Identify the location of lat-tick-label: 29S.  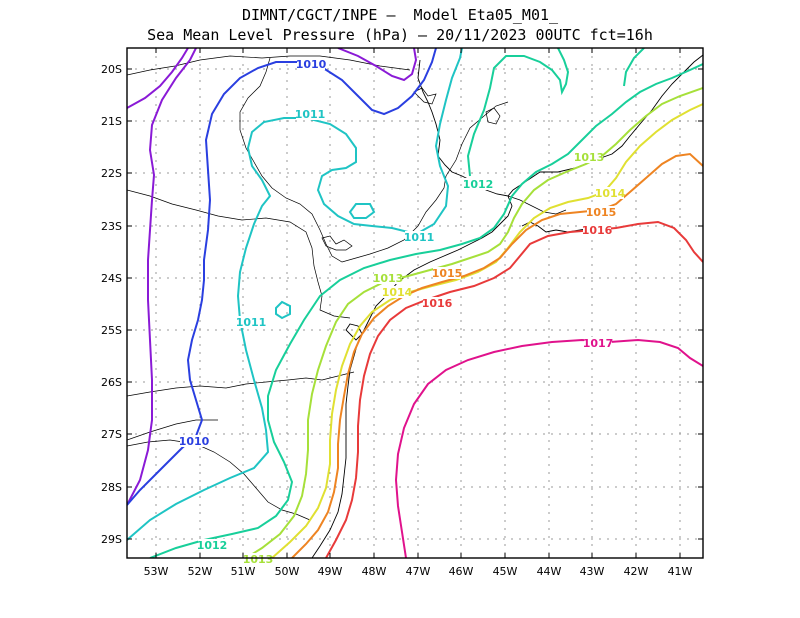
(111, 539).